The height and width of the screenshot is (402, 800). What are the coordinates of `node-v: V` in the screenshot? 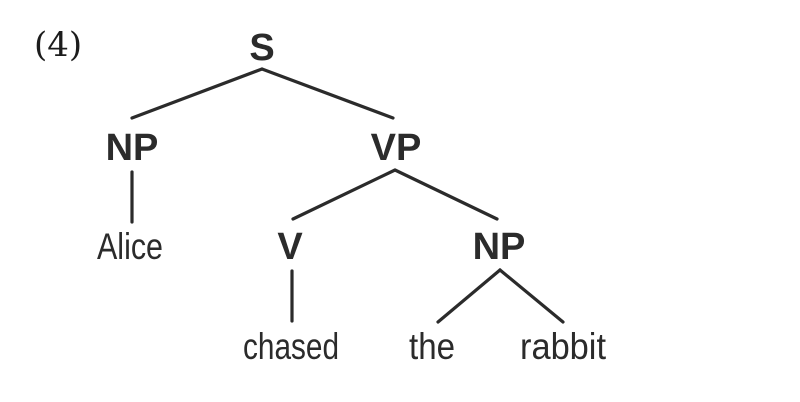 It's located at (290, 247).